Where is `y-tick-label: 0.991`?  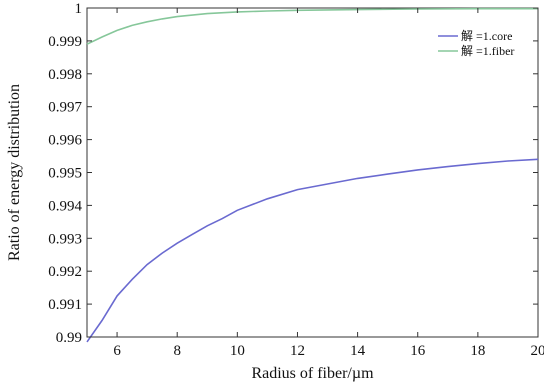
y-tick-label: 0.991 is located at coordinates (65, 305).